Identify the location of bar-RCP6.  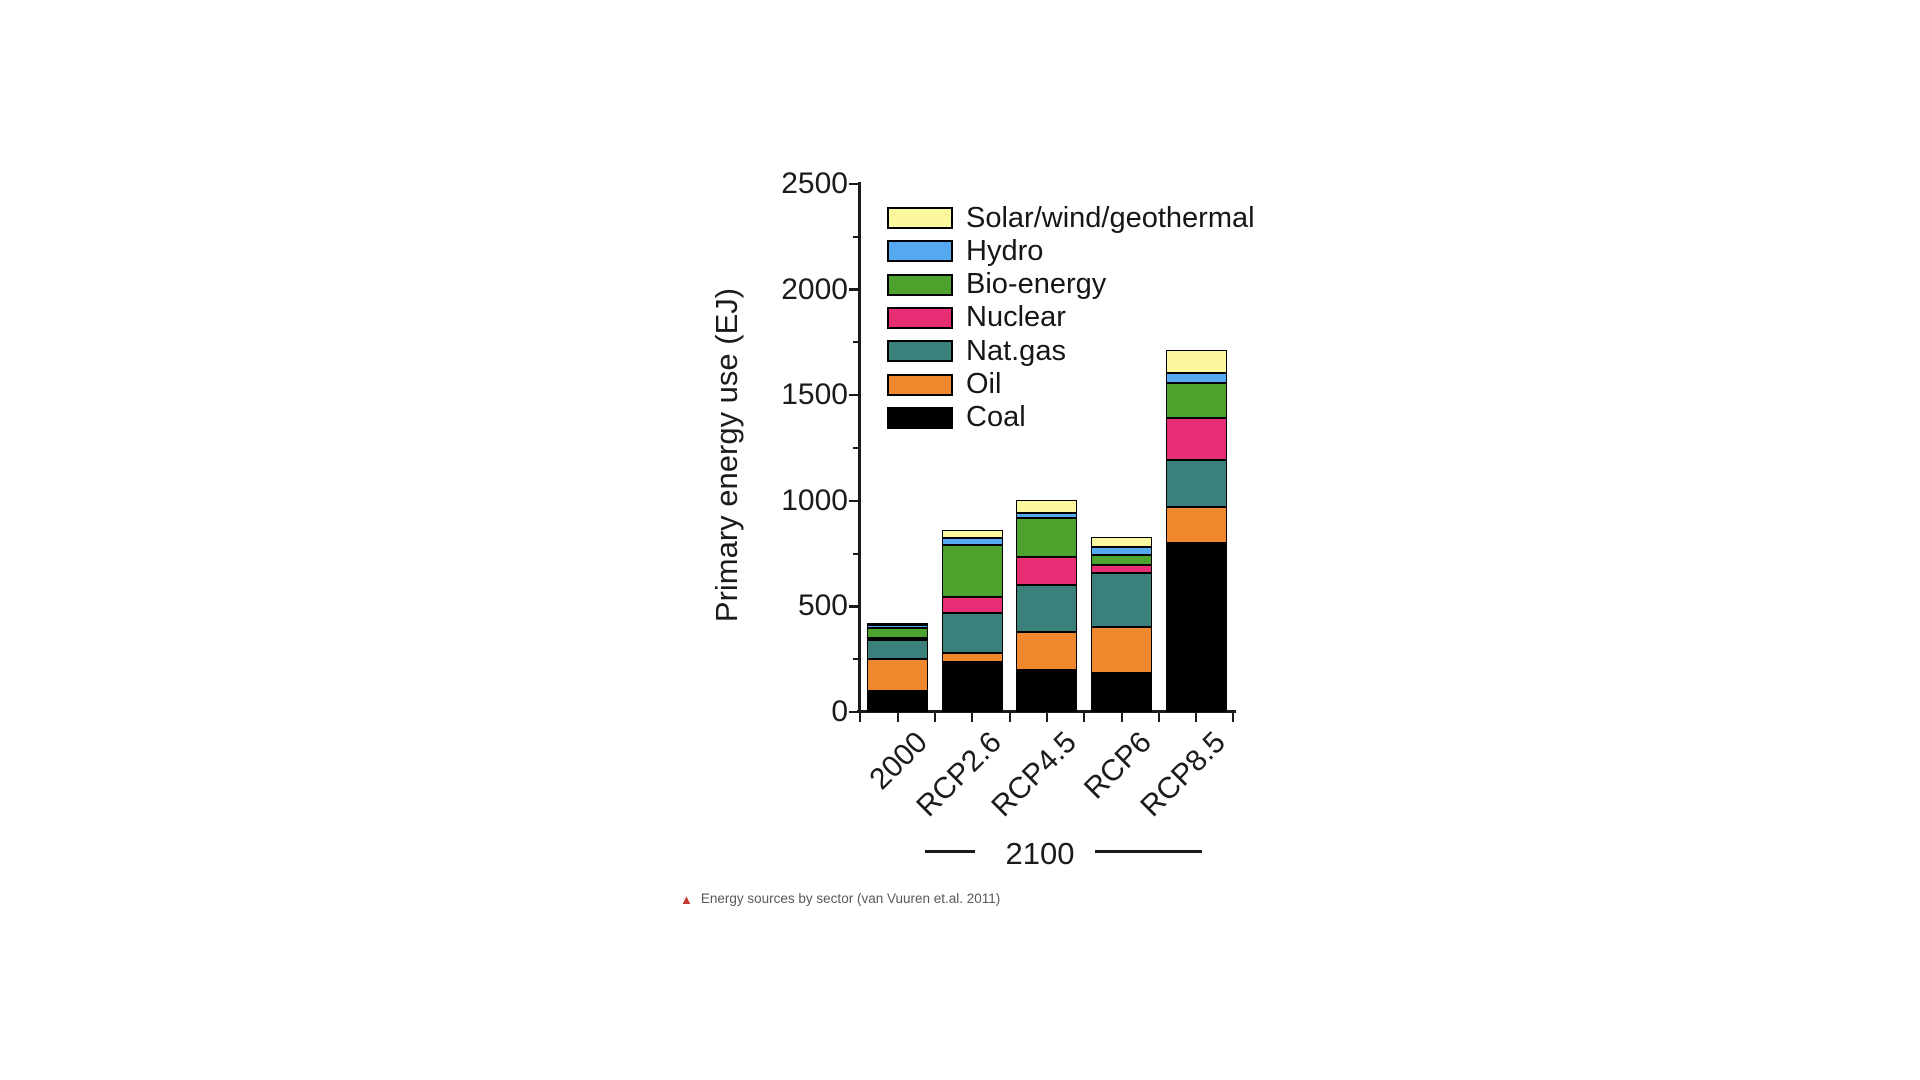
(1121, 624).